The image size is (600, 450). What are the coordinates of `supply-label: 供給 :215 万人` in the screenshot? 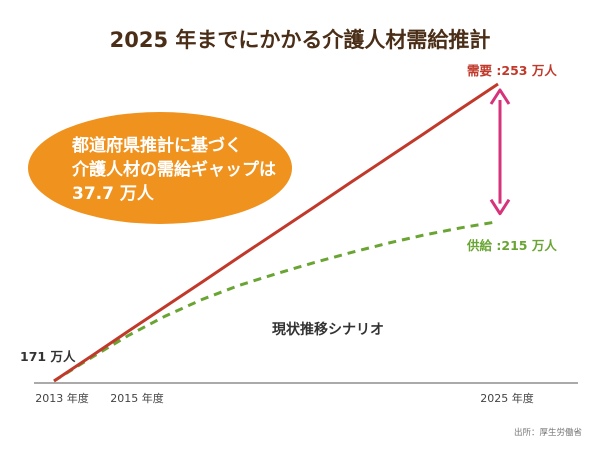 It's located at (511, 245).